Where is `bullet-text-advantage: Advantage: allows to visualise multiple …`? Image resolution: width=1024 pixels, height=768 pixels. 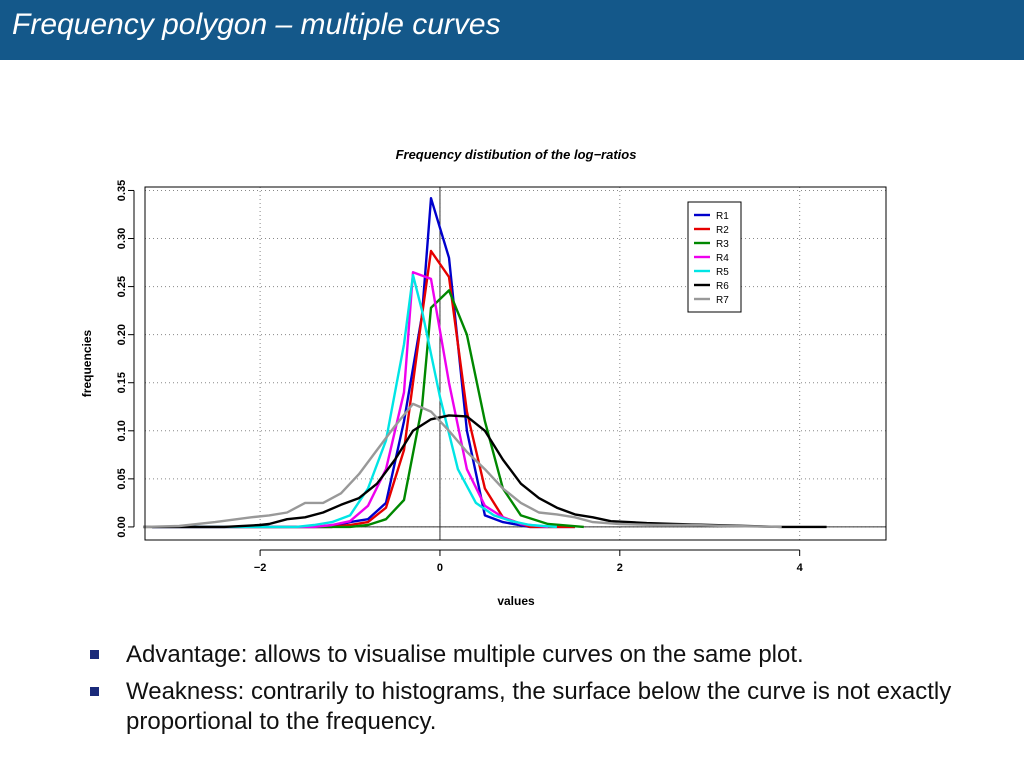 bullet-text-advantage: Advantage: allows to visualise multiple … is located at coordinates (465, 654).